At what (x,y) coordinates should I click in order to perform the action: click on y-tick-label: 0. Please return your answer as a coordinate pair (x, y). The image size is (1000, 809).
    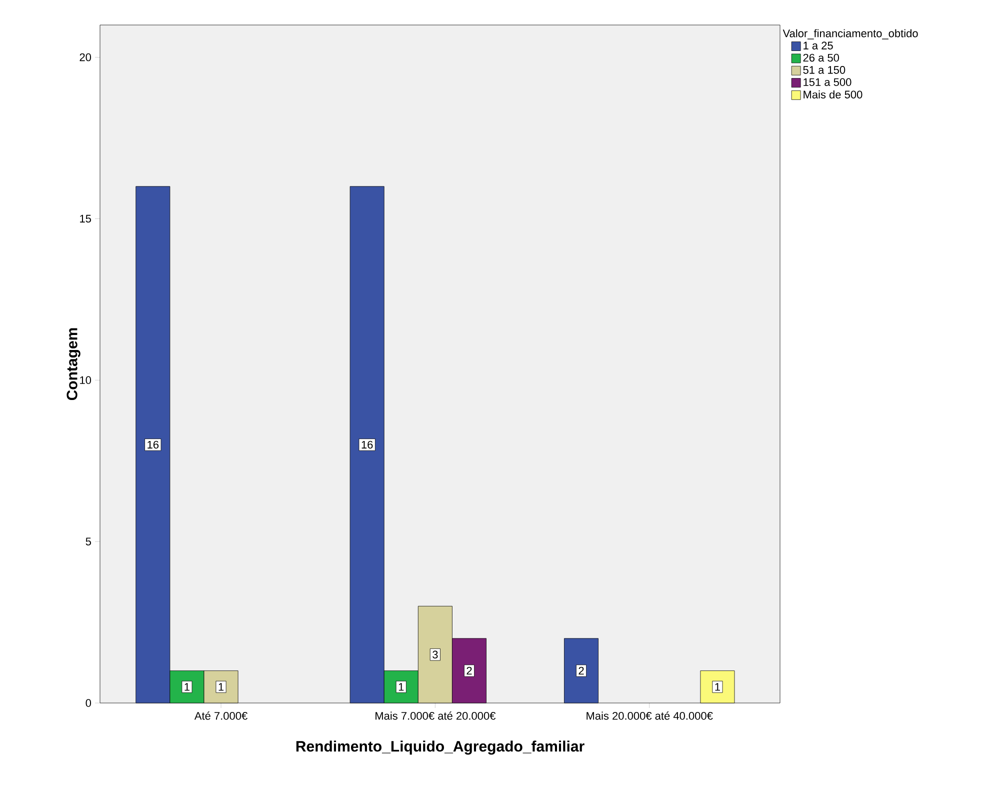
    Looking at the image, I should click on (89, 703).